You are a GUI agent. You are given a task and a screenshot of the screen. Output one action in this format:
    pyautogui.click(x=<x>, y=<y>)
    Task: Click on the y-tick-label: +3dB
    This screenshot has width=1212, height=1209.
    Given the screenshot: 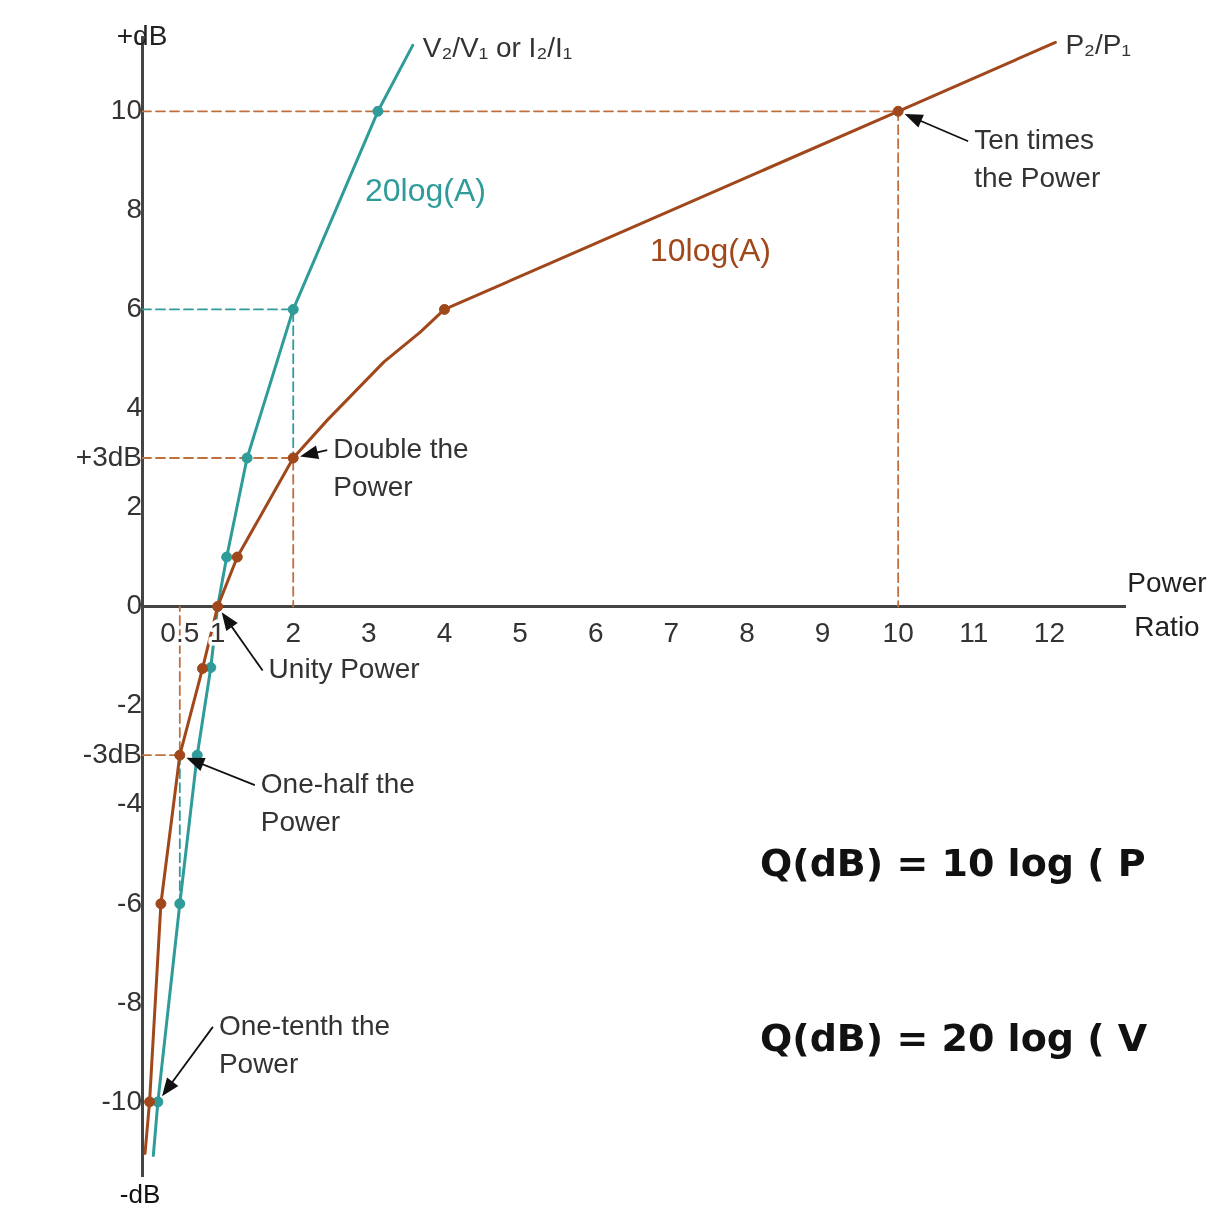 What is the action you would take?
    pyautogui.click(x=108, y=456)
    